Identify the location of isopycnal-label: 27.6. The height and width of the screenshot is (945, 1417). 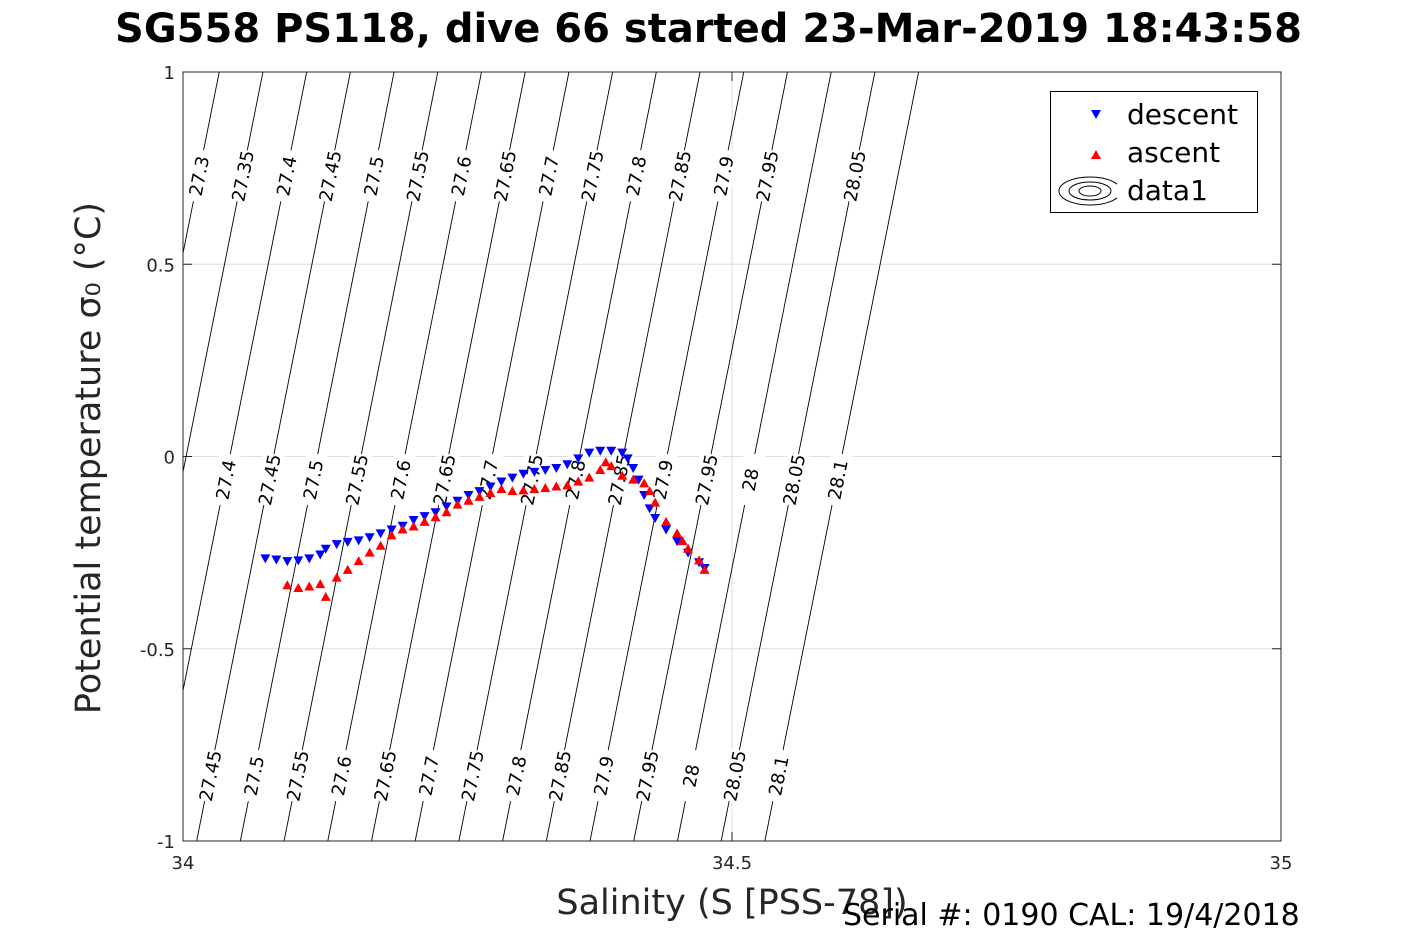
(340, 775).